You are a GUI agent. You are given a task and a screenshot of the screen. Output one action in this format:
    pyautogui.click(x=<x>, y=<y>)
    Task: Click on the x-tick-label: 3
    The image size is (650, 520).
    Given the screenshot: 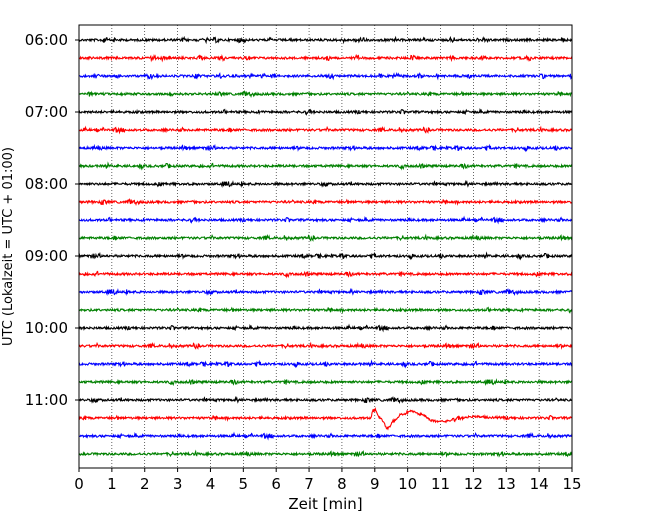 What is the action you would take?
    pyautogui.click(x=178, y=484)
    